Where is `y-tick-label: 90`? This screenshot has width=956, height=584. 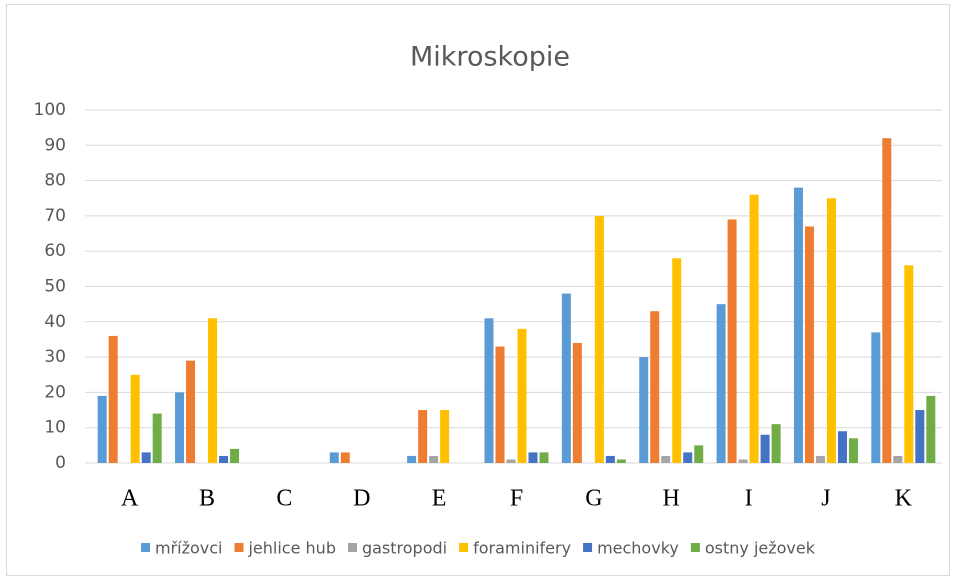 y-tick-label: 90 is located at coordinates (55, 145).